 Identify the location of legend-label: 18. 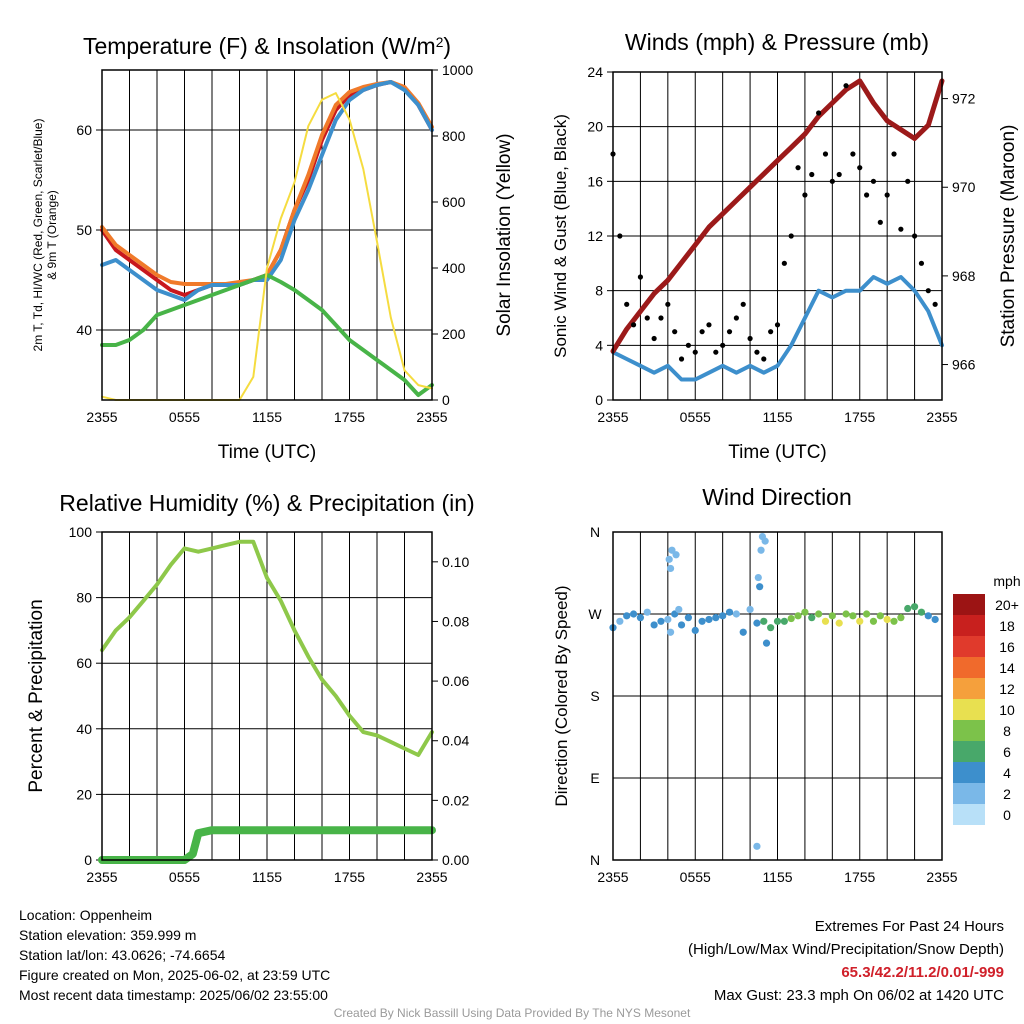
(1007, 626).